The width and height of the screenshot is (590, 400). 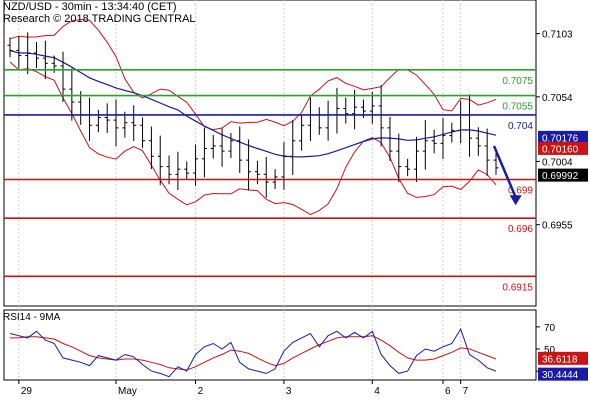 I want to click on price-tag-label: 0.69992, so click(x=560, y=176).